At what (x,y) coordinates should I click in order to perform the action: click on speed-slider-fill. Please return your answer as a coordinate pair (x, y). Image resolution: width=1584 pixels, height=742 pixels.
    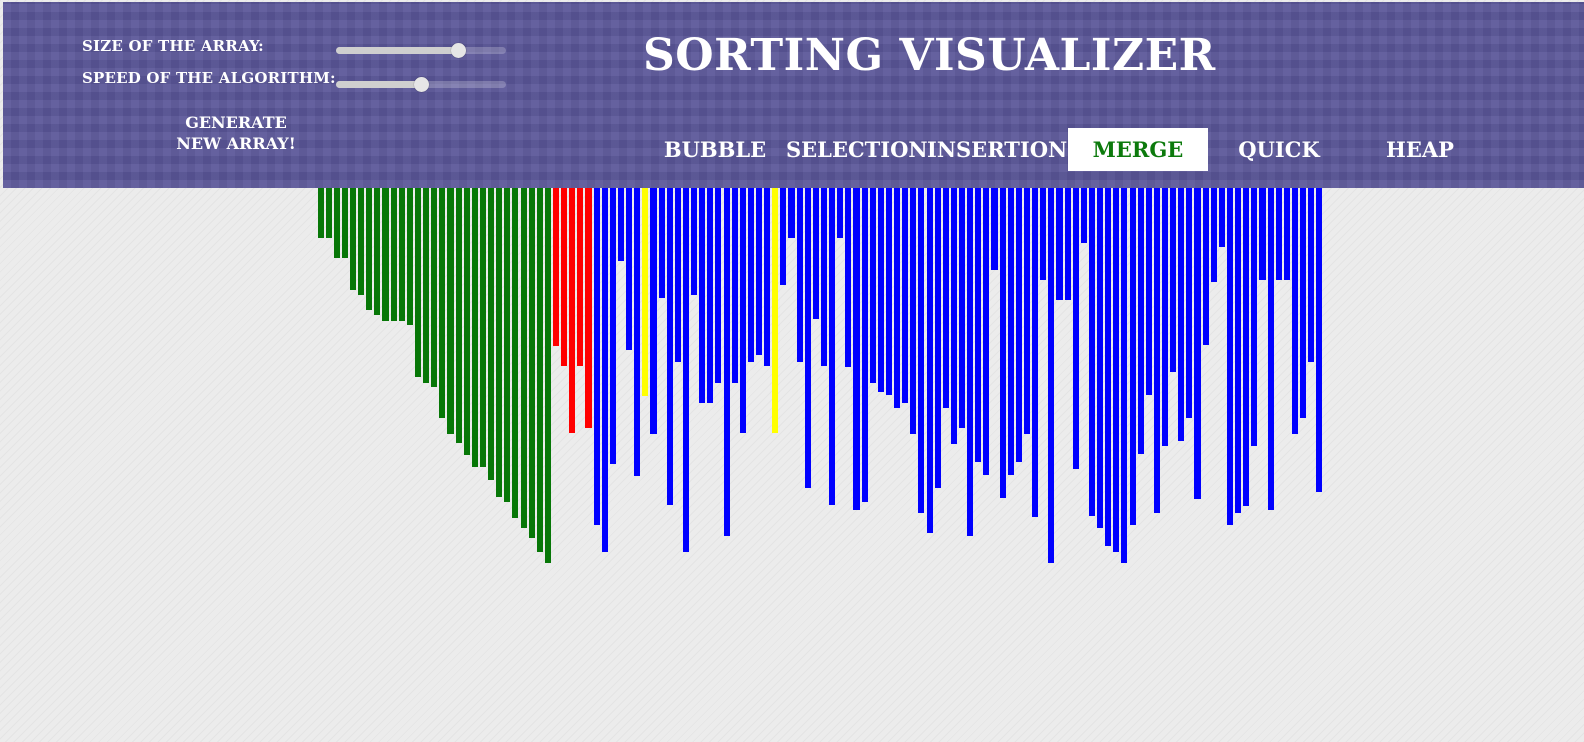
    Looking at the image, I should click on (378, 84).